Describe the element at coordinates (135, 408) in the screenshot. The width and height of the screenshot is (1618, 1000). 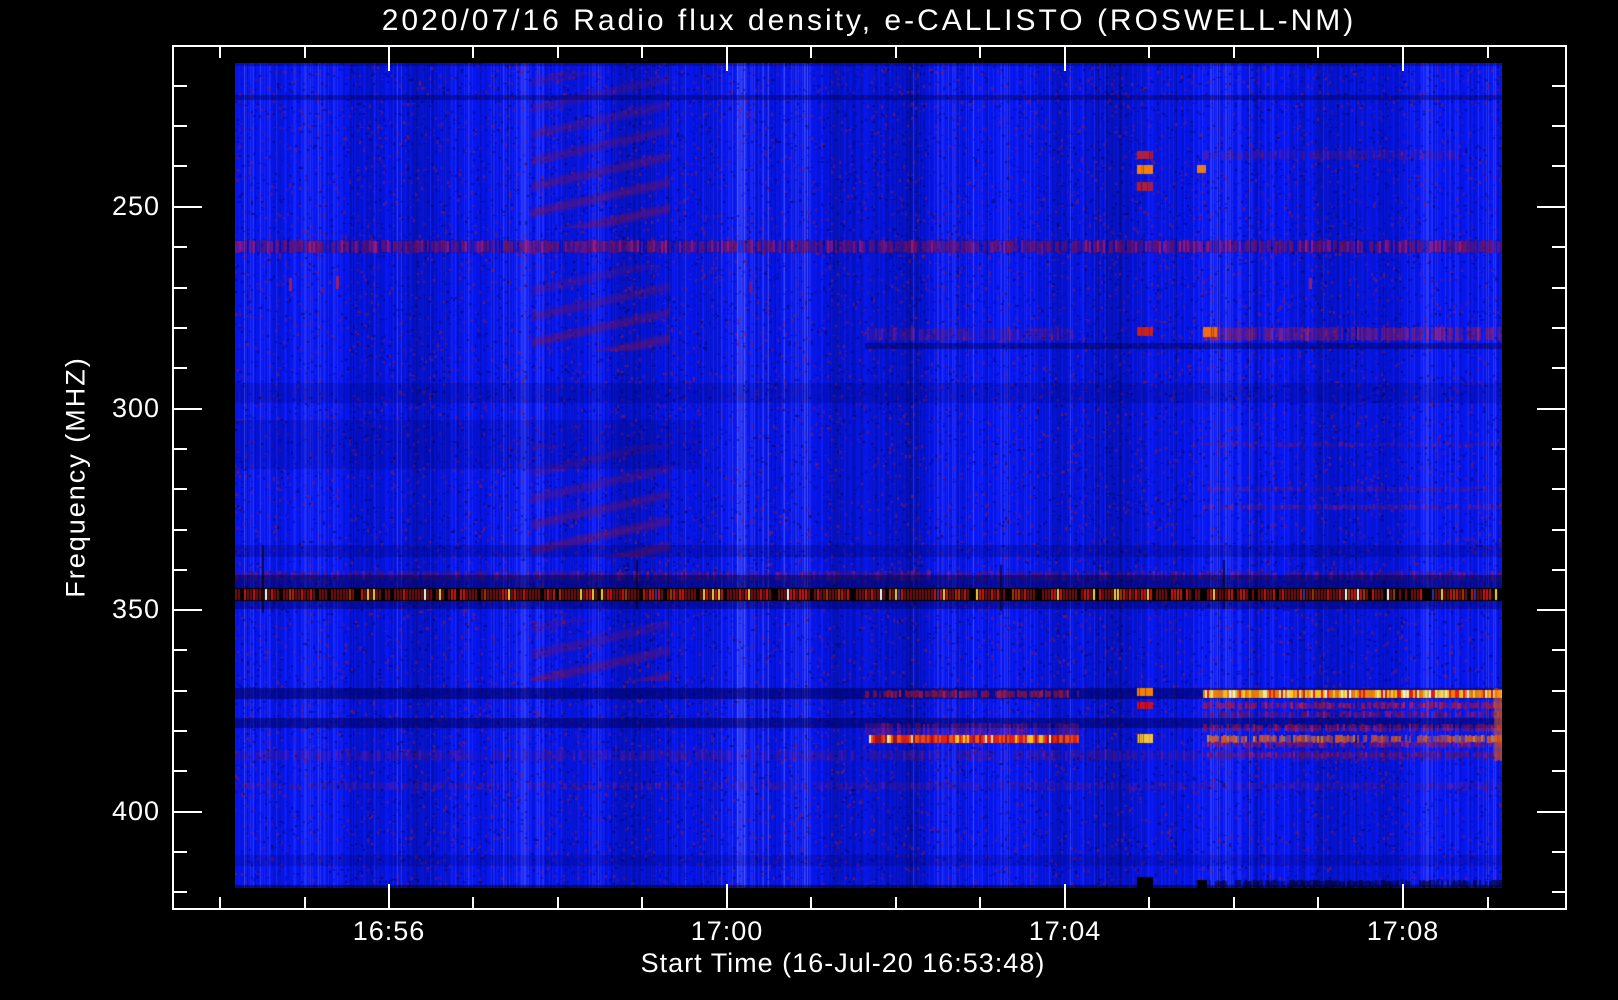
I see `y-tick-label: 300` at that location.